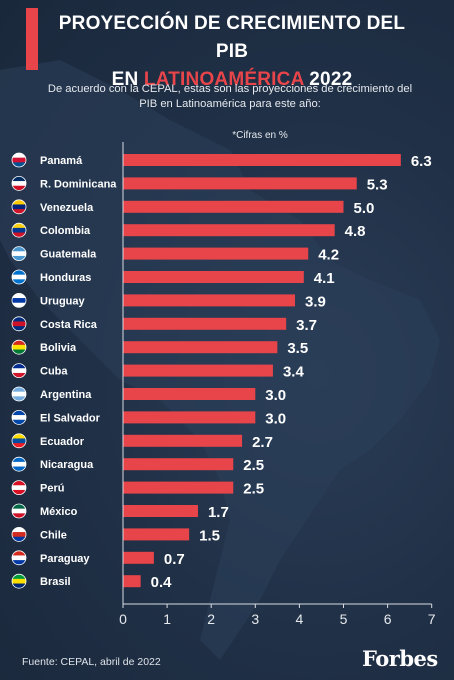 The width and height of the screenshot is (454, 680). Describe the element at coordinates (355, 231) in the screenshot. I see `value-label: 4.8` at that location.